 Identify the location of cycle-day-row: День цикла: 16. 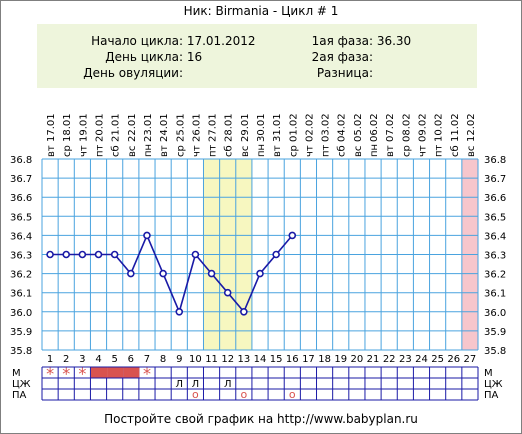
(122, 57).